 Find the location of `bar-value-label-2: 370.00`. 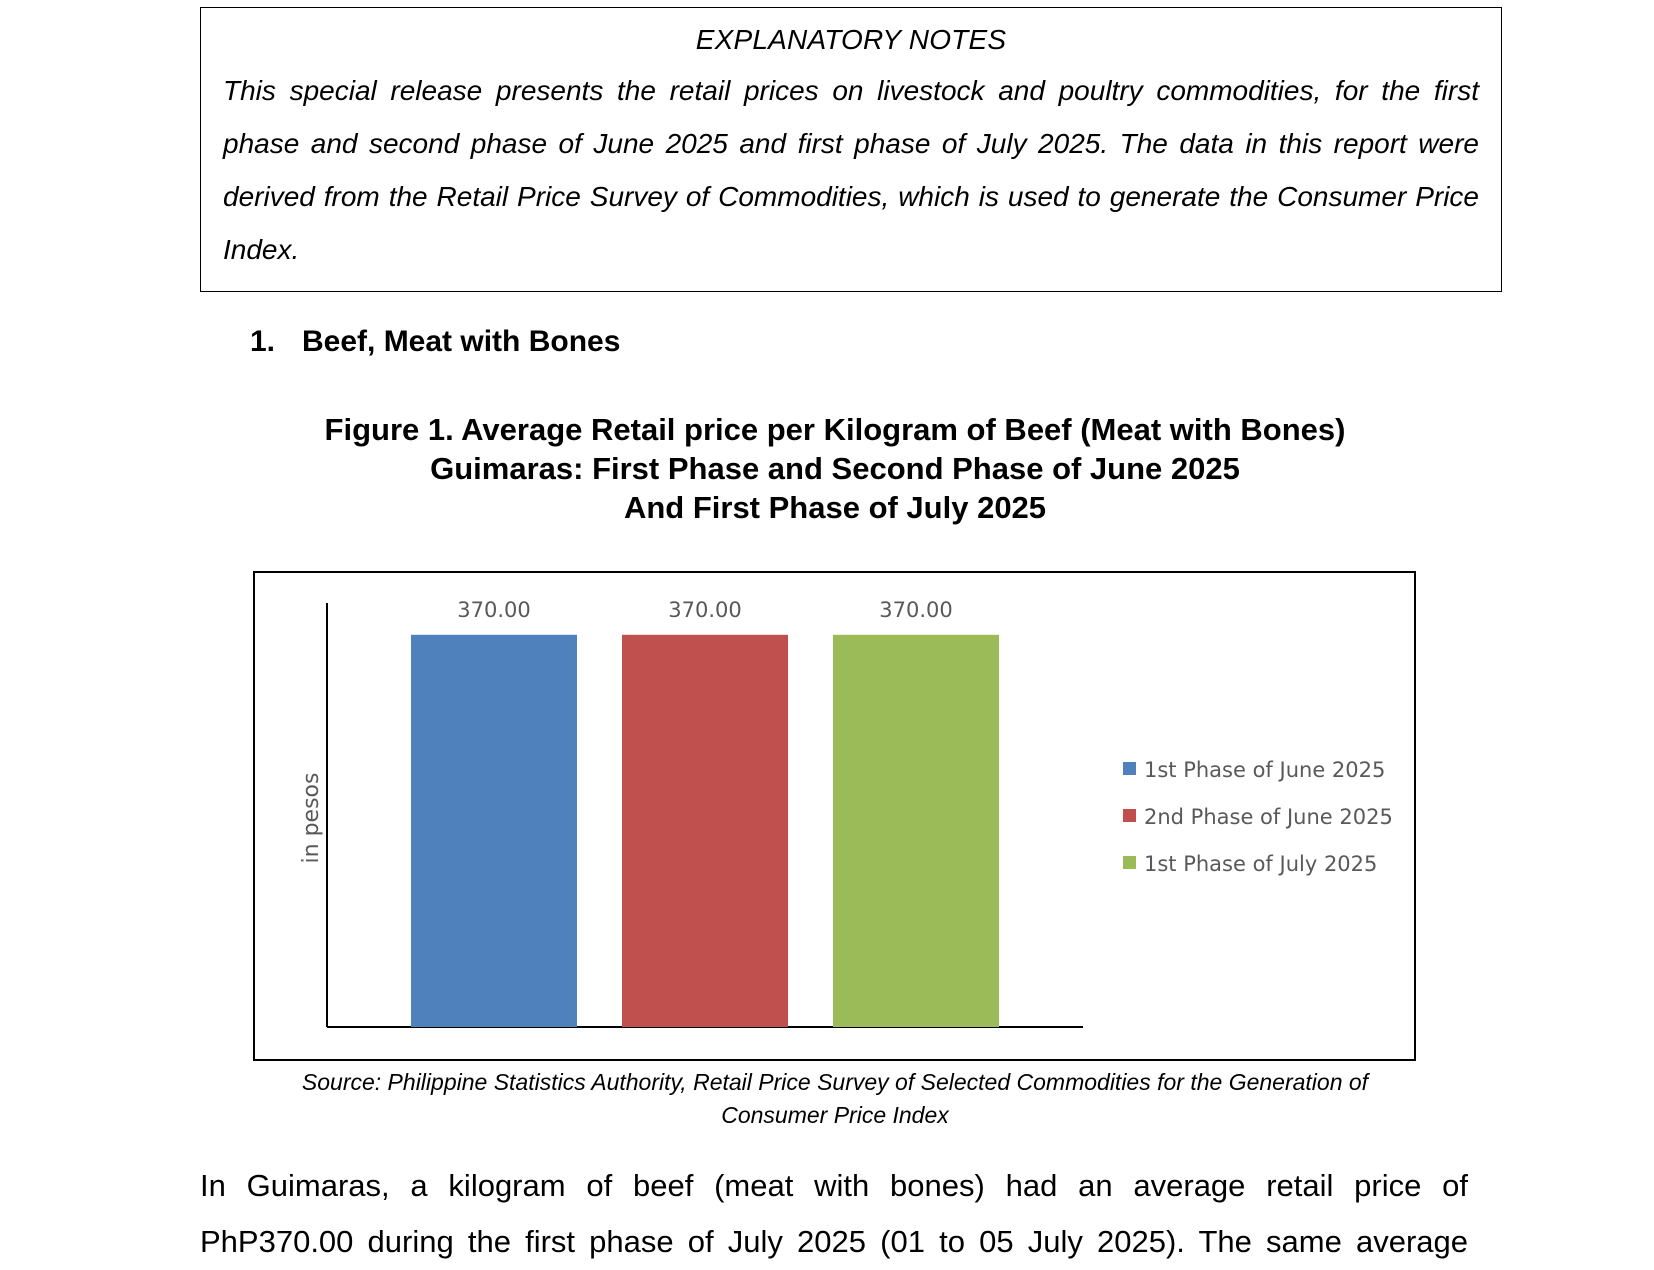

bar-value-label-2: 370.00 is located at coordinates (704, 610).